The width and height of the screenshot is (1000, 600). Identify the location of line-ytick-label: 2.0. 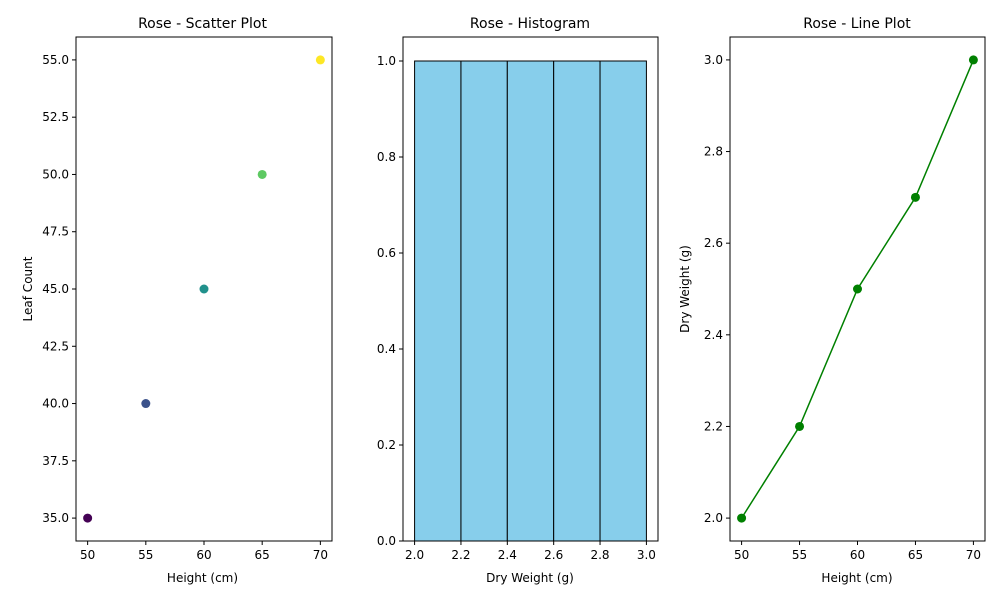
(713, 518).